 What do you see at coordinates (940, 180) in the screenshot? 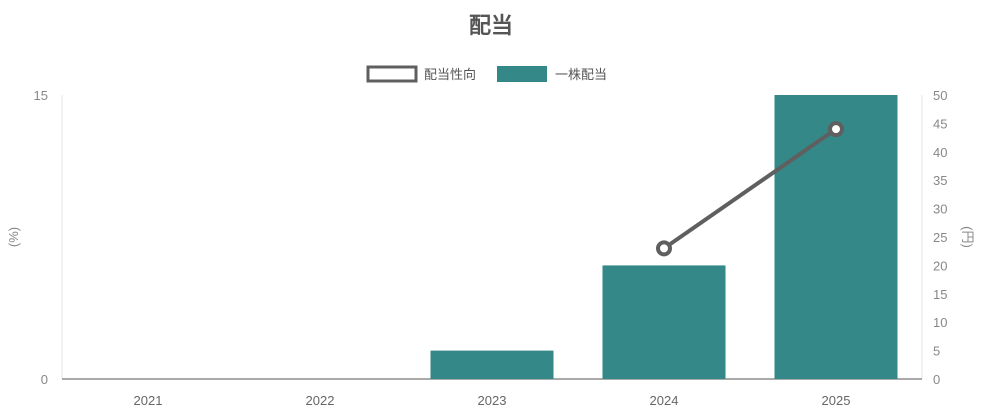
I see `y-right-tick-label: 35` at bounding box center [940, 180].